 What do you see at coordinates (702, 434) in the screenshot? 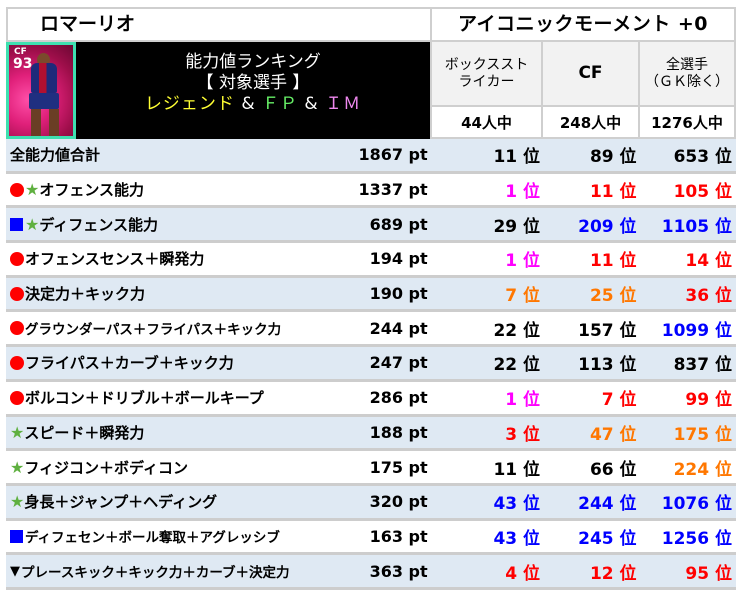
I see `rank-col3: 175 位` at bounding box center [702, 434].